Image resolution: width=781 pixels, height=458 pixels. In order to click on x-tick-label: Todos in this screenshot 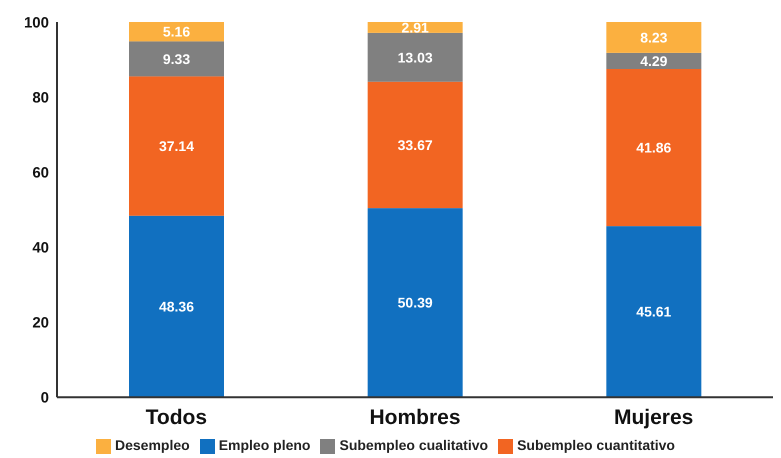, I will do `click(177, 418)`.